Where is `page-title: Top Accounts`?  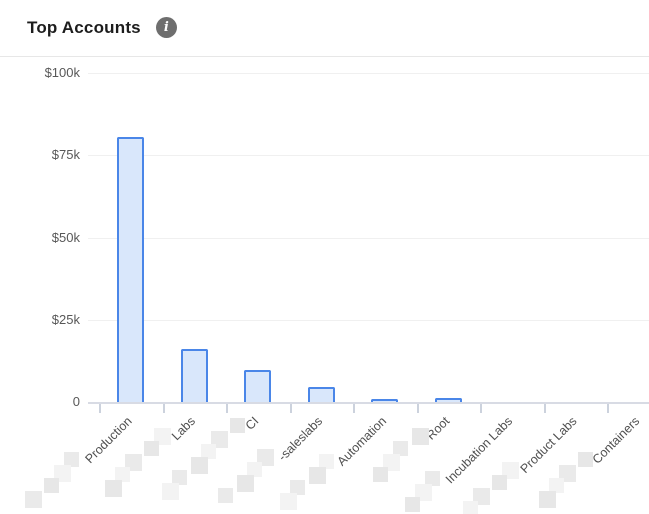 page-title: Top Accounts is located at coordinates (84, 27).